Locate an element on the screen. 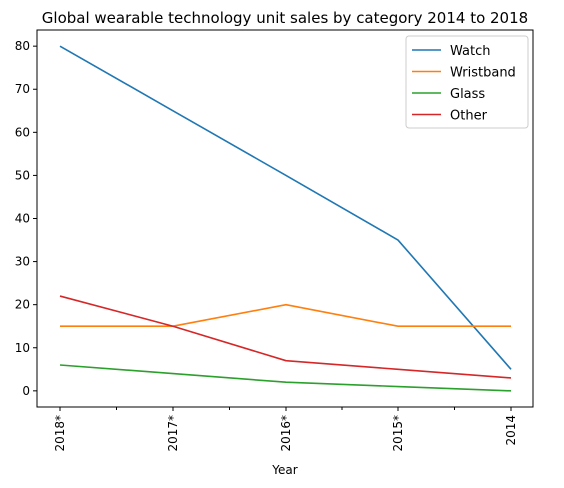 The width and height of the screenshot is (564, 488). y-tick-label: 10 is located at coordinates (22, 348).